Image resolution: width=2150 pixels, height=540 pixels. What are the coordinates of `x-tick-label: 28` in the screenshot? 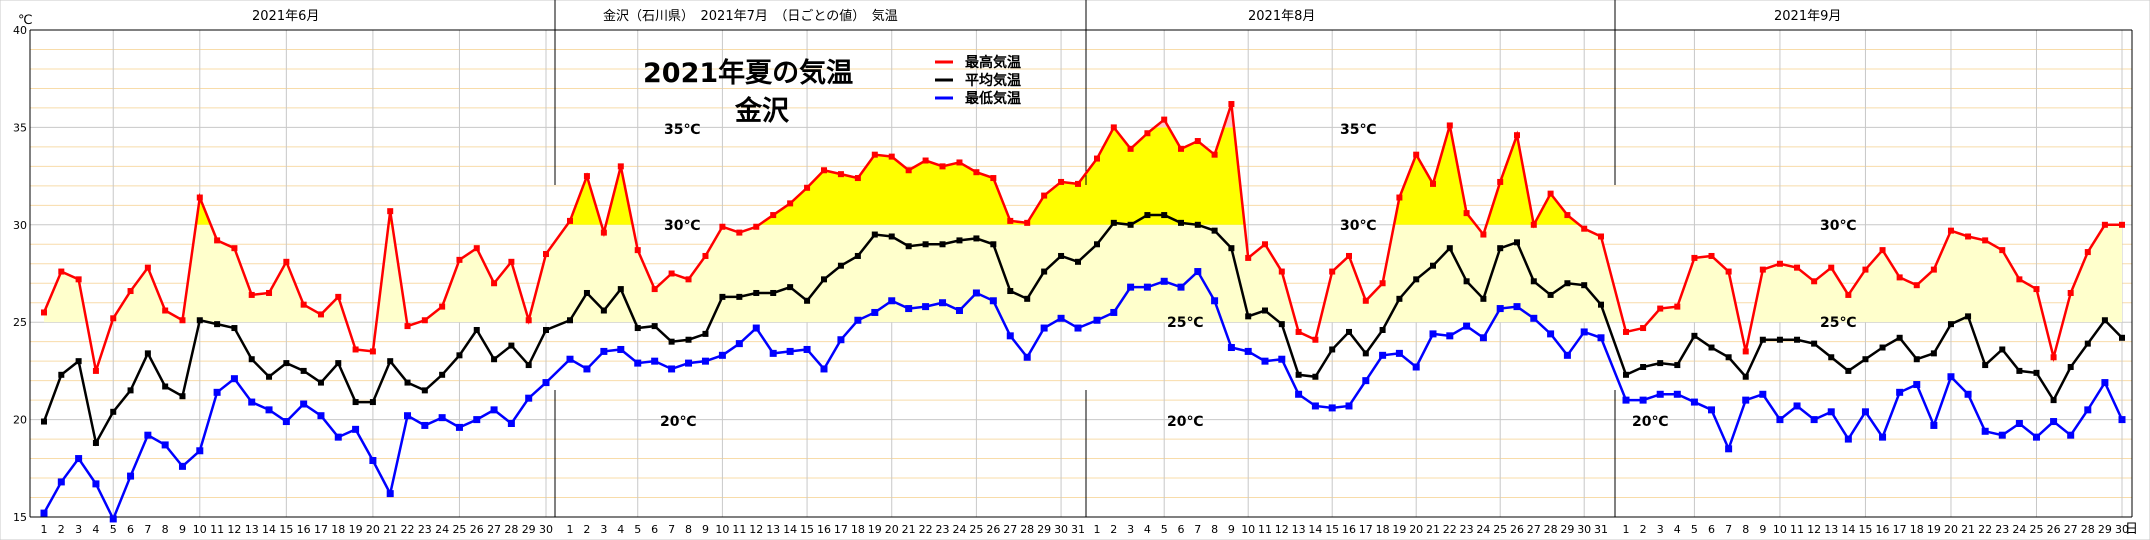 It's located at (1551, 529).